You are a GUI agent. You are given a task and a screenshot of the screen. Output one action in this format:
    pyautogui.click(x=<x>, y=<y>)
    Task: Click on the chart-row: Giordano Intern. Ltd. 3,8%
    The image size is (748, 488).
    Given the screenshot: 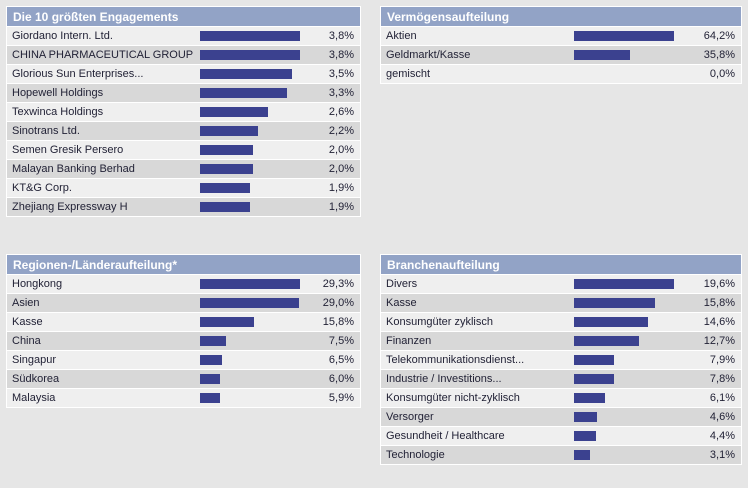 What is the action you would take?
    pyautogui.click(x=183, y=36)
    